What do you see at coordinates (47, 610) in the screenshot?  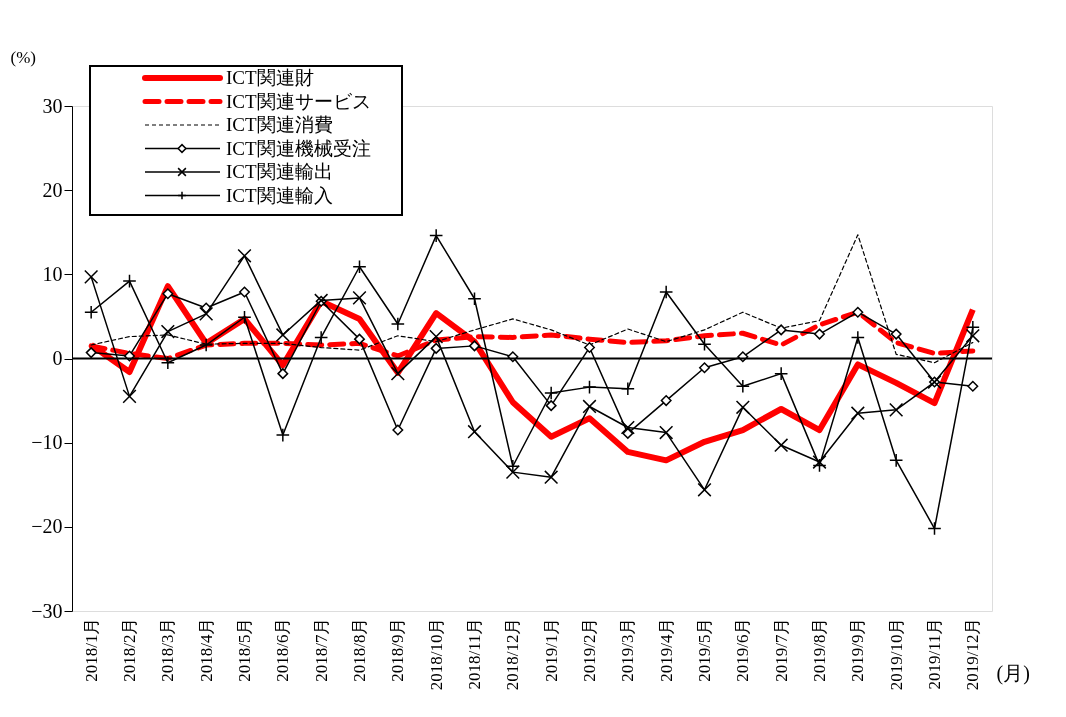 I see `y-tick-label: −30` at bounding box center [47, 610].